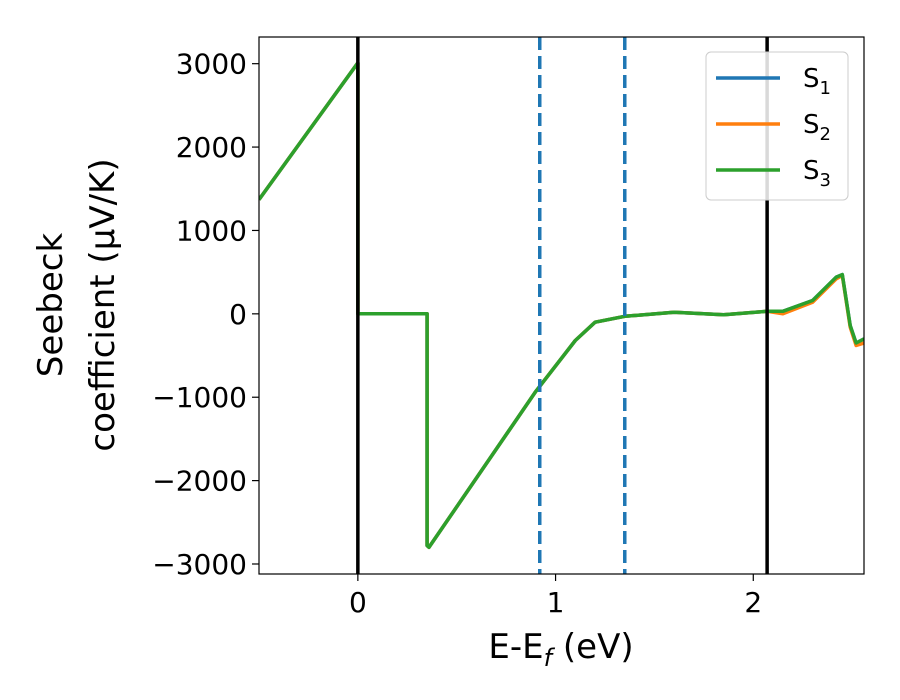  Describe the element at coordinates (817, 127) in the screenshot. I see `legend-label-2: S2` at that location.